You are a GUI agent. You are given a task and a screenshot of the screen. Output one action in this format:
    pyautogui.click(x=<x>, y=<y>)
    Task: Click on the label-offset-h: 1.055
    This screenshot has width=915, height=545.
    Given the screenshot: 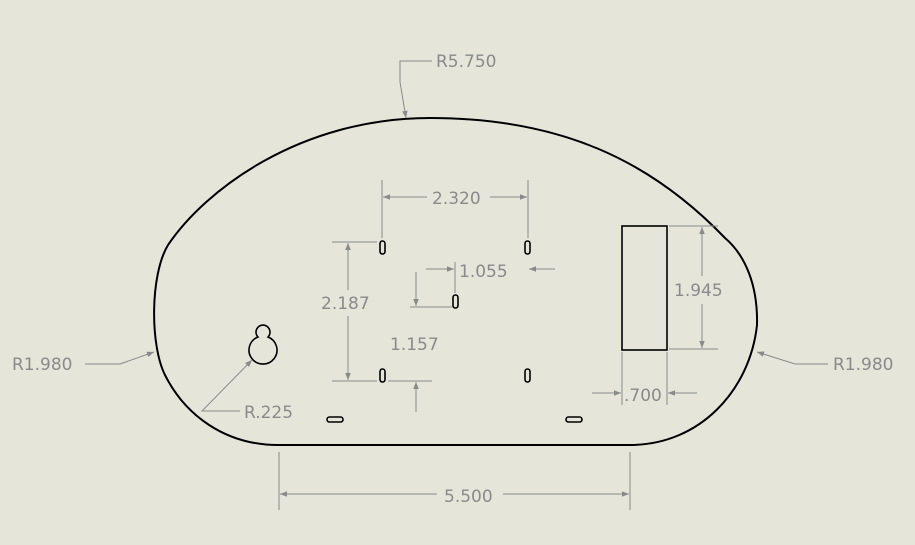 What is the action you would take?
    pyautogui.click(x=483, y=272)
    